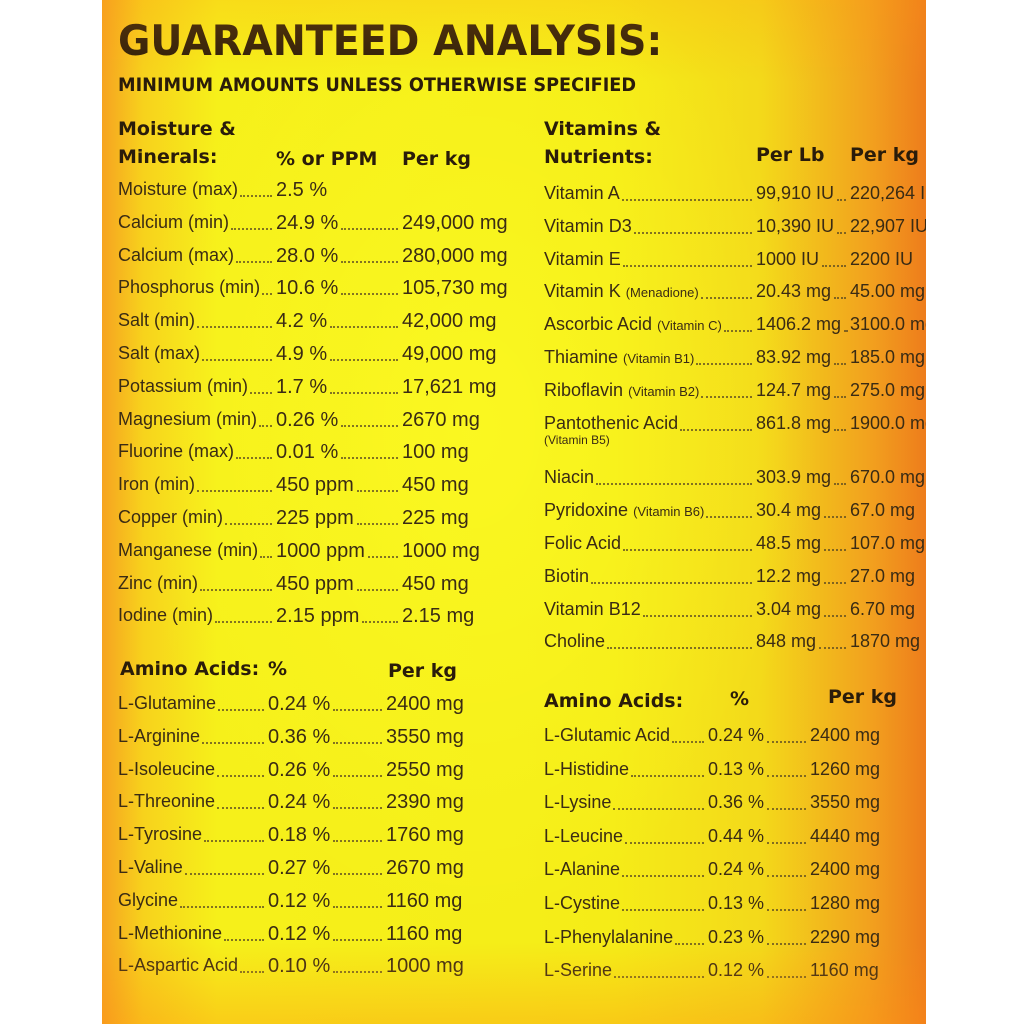 Image resolution: width=1024 pixels, height=1024 pixels. I want to click on minerals-header-line2: Minerals:, so click(168, 157).